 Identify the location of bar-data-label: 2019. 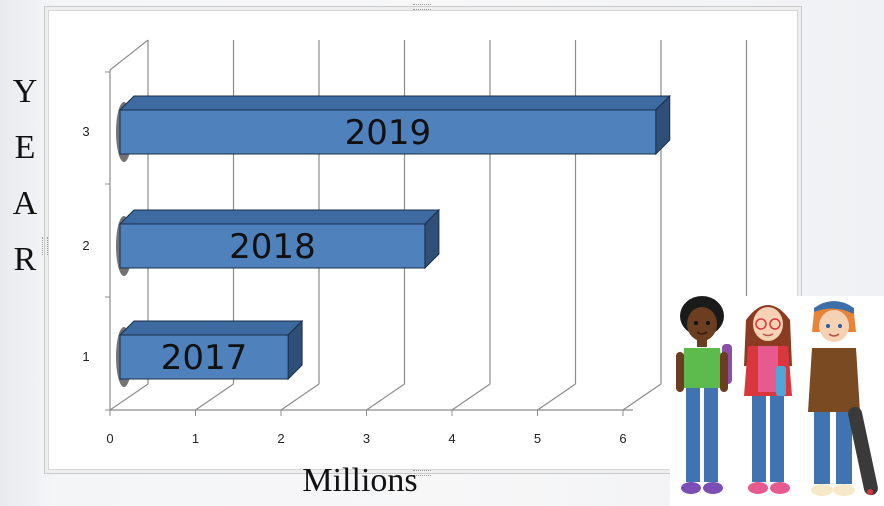
(388, 133).